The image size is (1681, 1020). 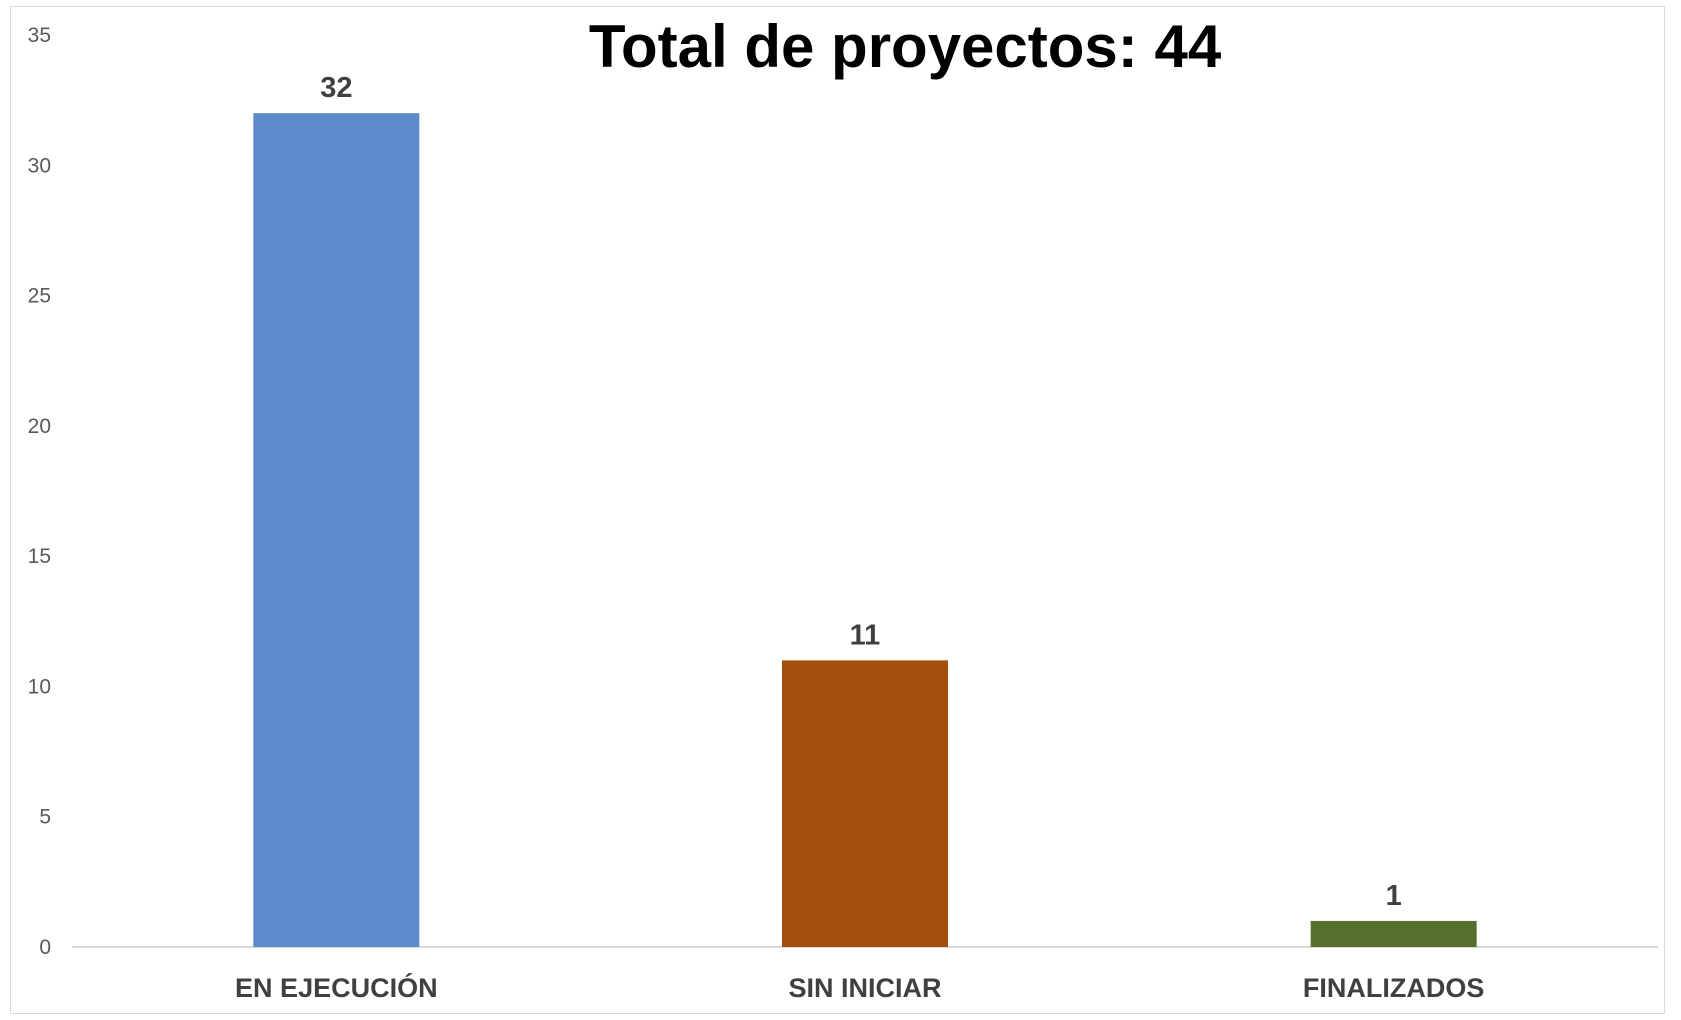 I want to click on y-tick-label: 35, so click(x=39, y=35).